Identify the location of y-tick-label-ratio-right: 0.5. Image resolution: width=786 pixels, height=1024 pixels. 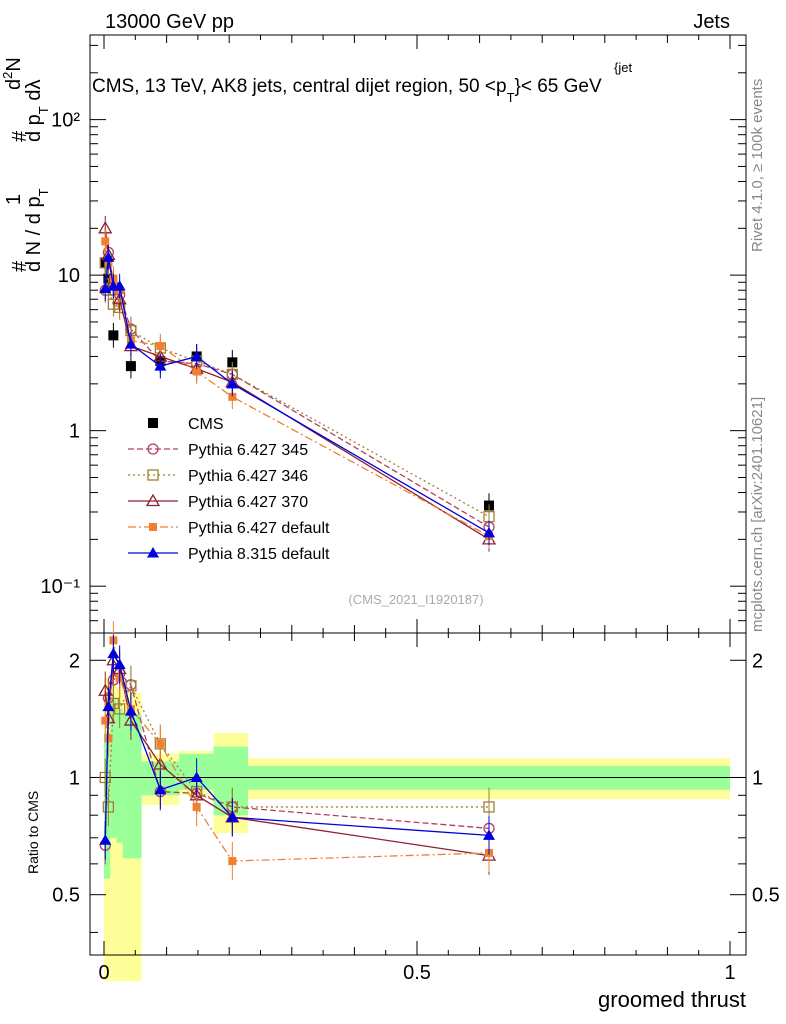
(766, 896).